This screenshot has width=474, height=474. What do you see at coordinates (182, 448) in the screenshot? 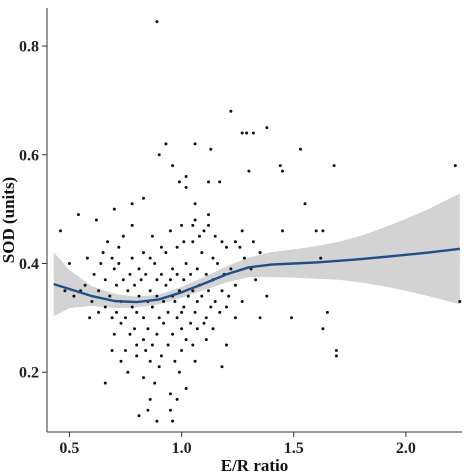
I see `x-tick-label: 1.0` at bounding box center [182, 448].